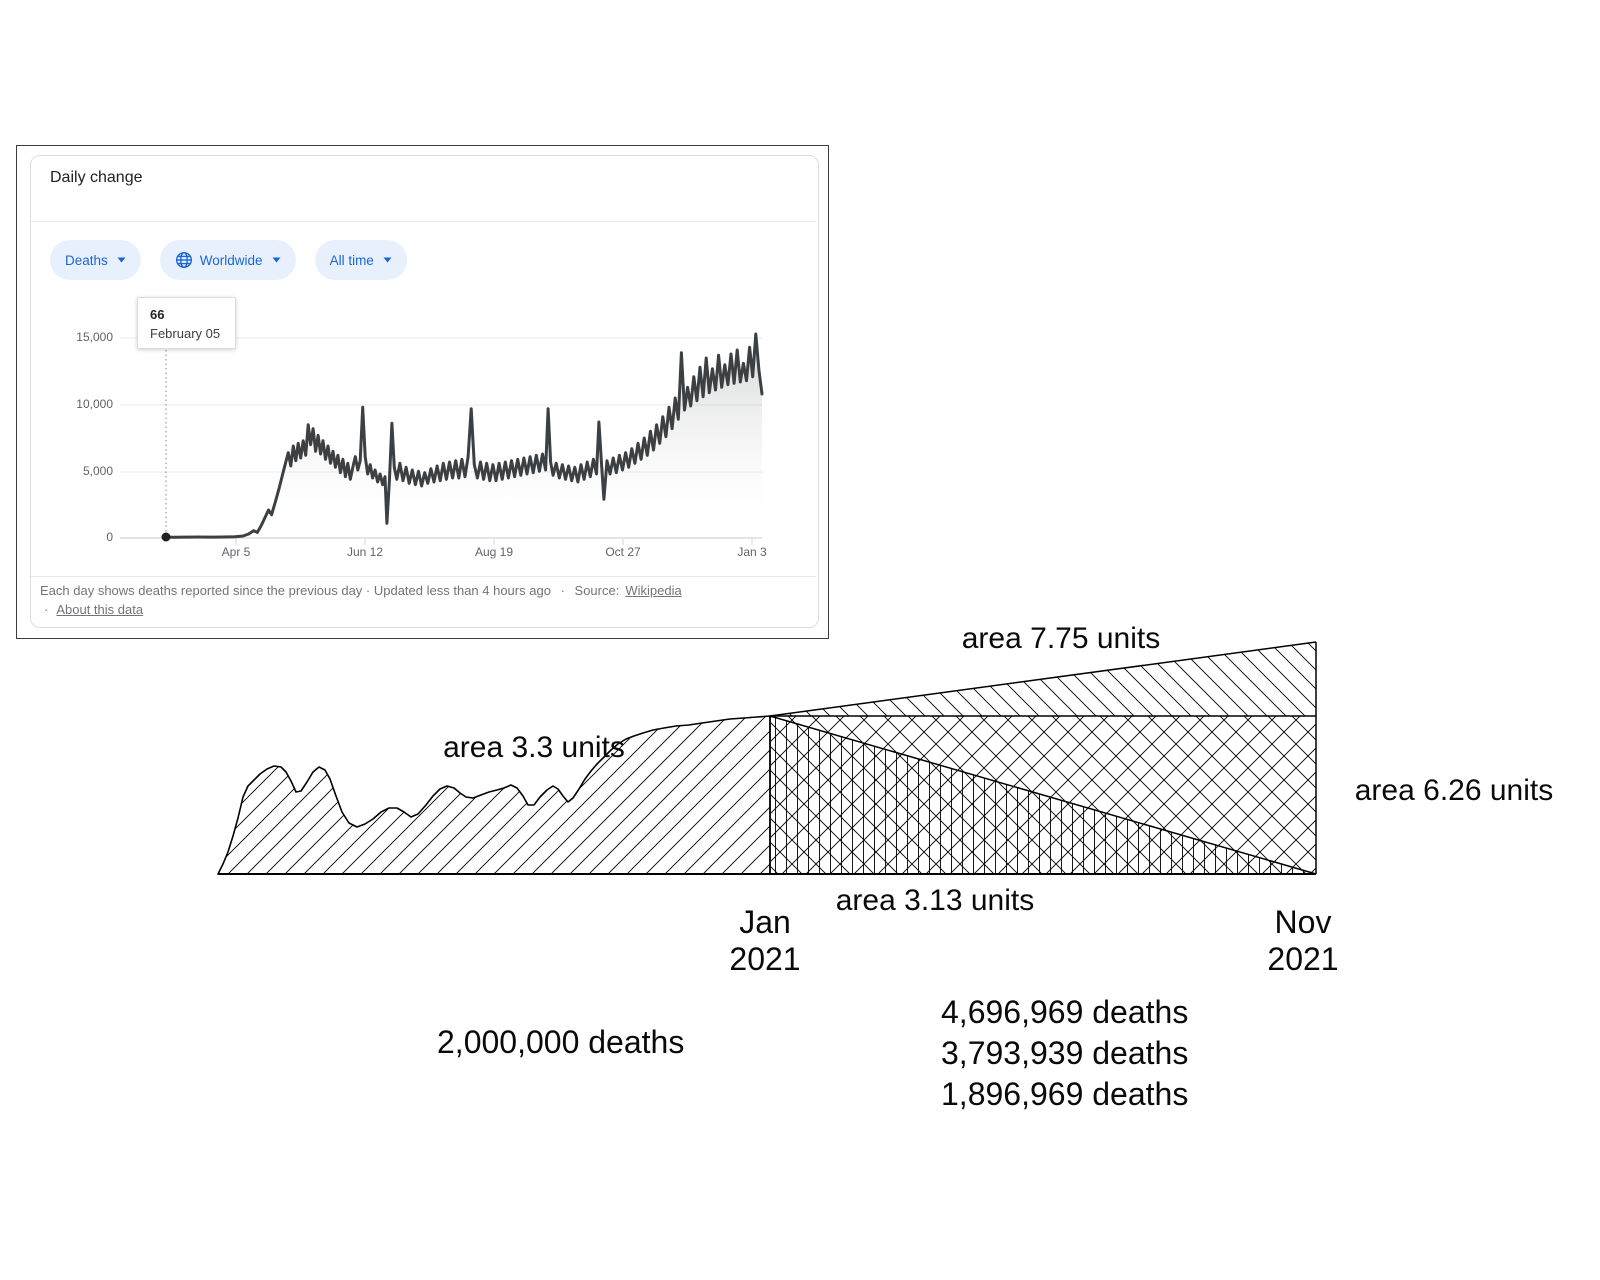 This screenshot has height=1280, width=1600. I want to click on nov-2021-axis-label: Nov 2021, so click(1303, 941).